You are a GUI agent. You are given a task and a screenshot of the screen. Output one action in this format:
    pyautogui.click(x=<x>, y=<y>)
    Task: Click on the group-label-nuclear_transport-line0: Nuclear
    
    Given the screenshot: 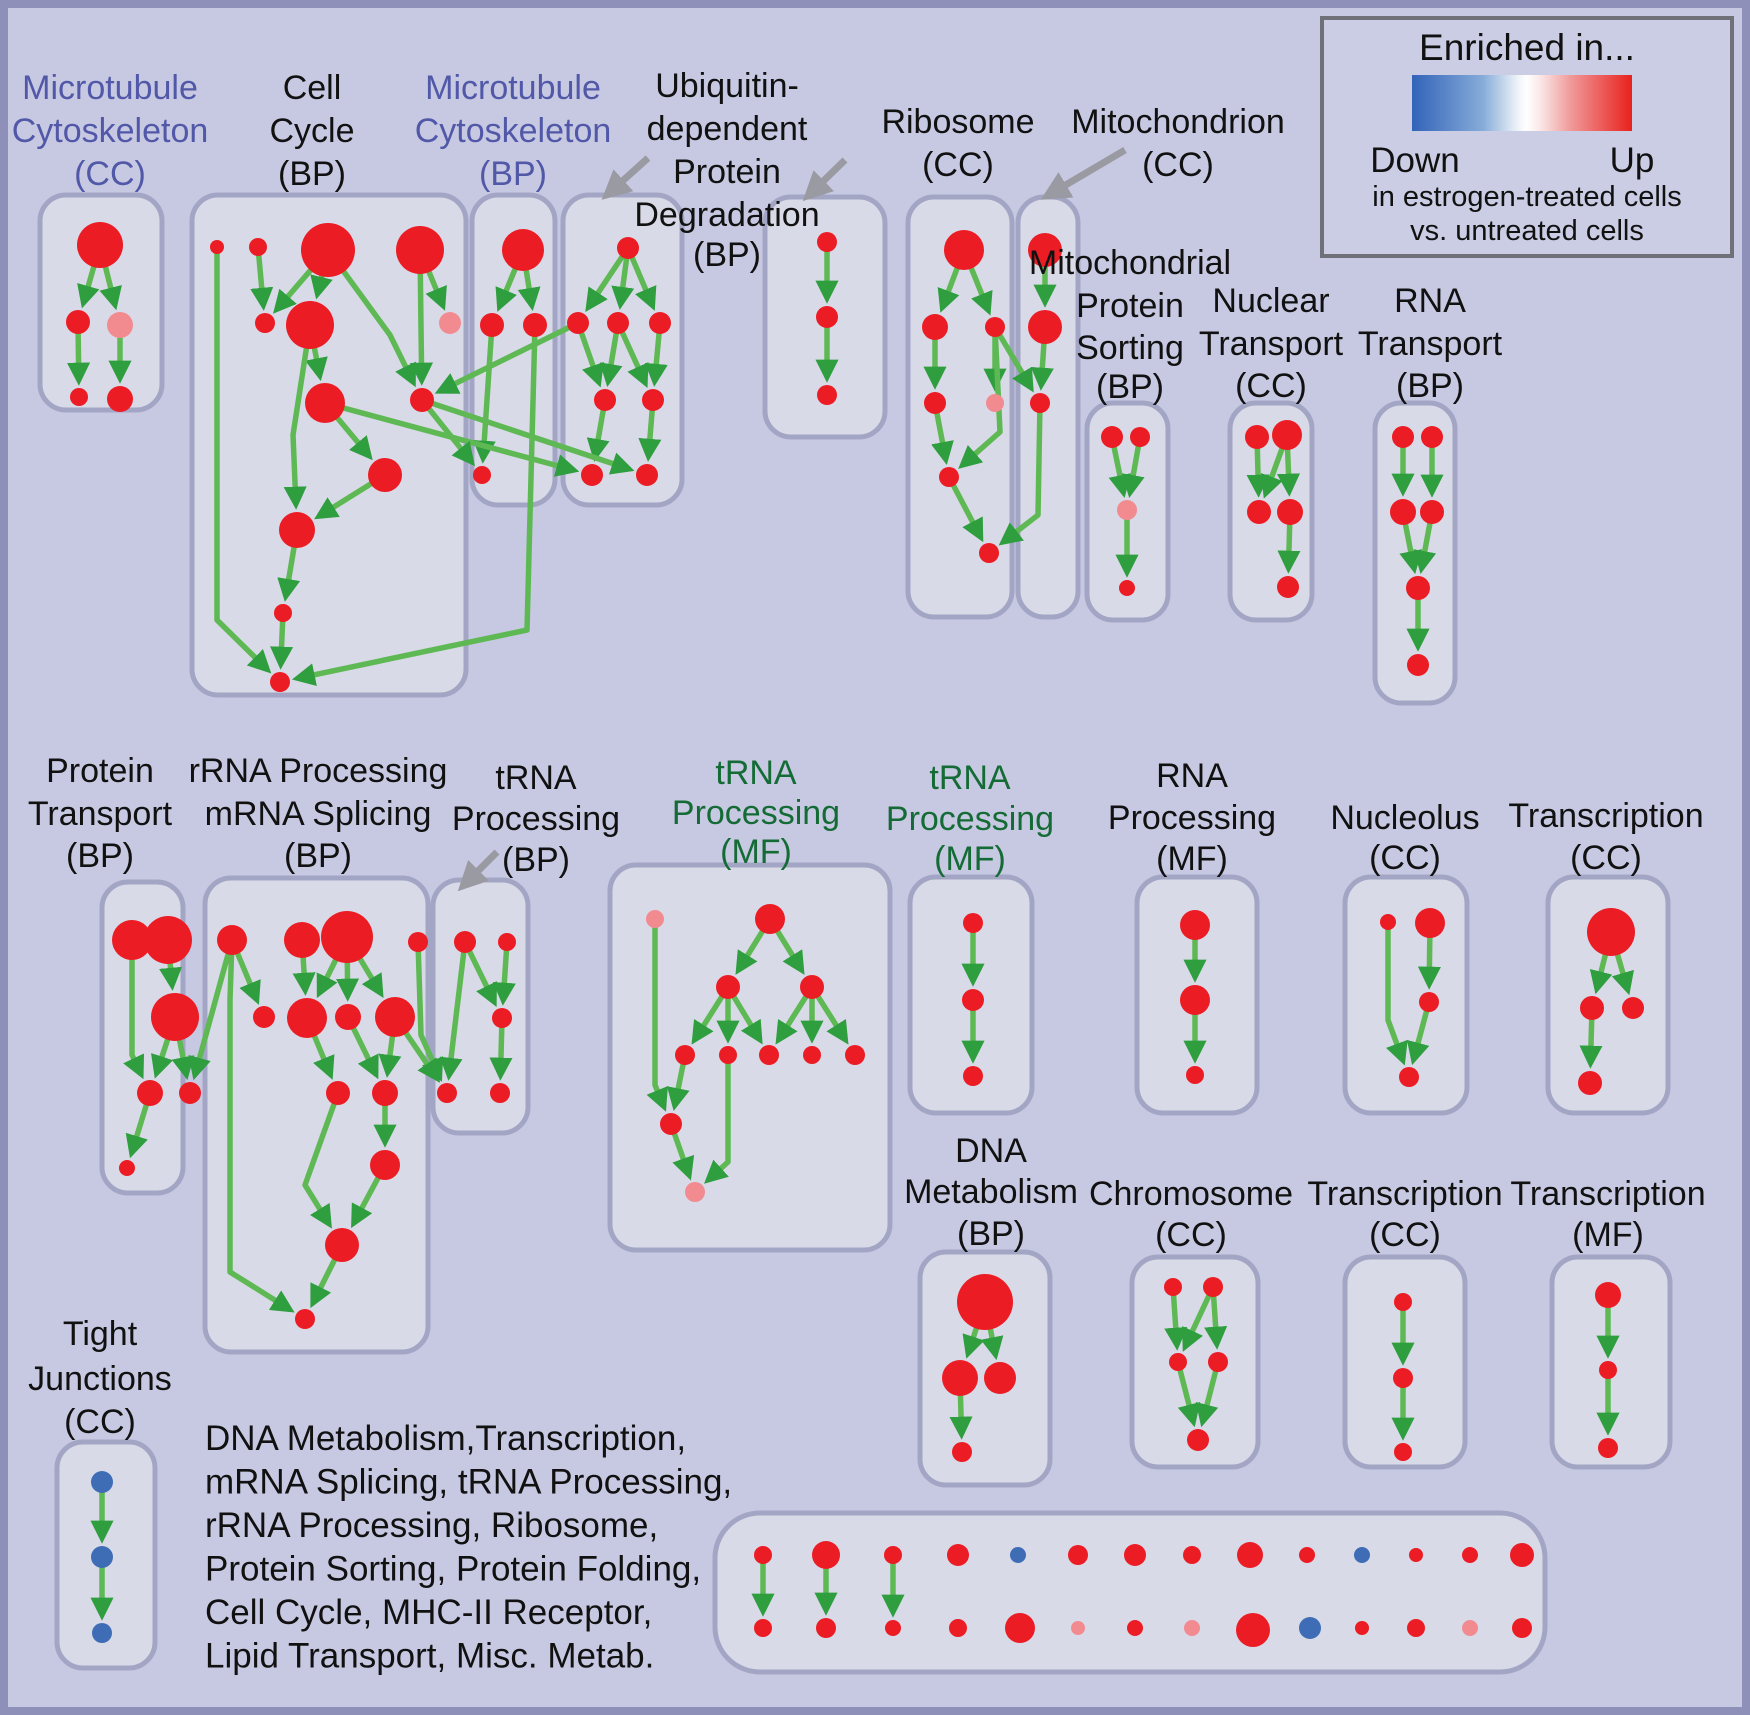 What is the action you would take?
    pyautogui.click(x=1270, y=301)
    